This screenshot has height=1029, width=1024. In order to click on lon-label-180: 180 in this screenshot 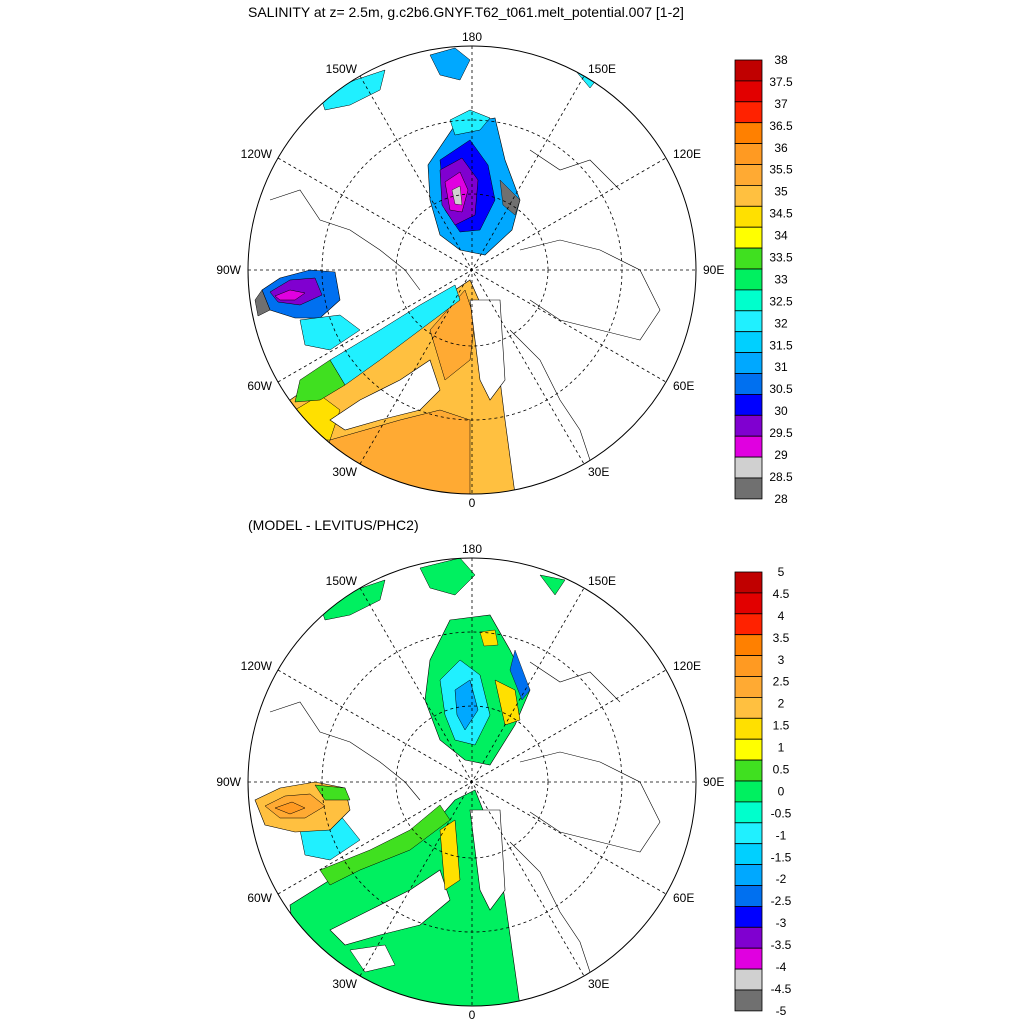, I will do `click(472, 37)`.